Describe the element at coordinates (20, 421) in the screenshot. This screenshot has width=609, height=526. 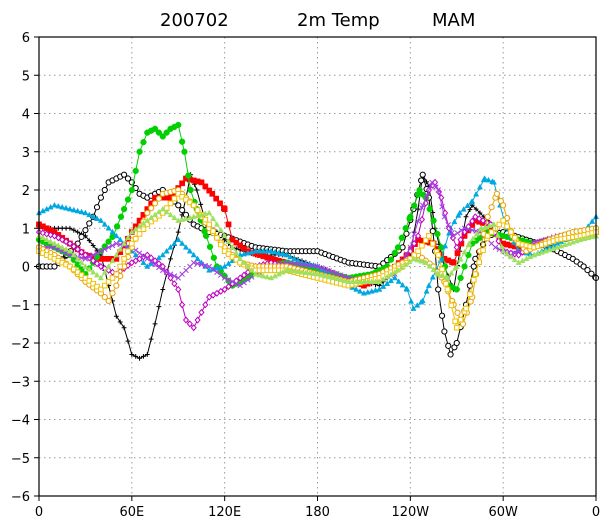
I see `y-tick-label: −4` at that location.